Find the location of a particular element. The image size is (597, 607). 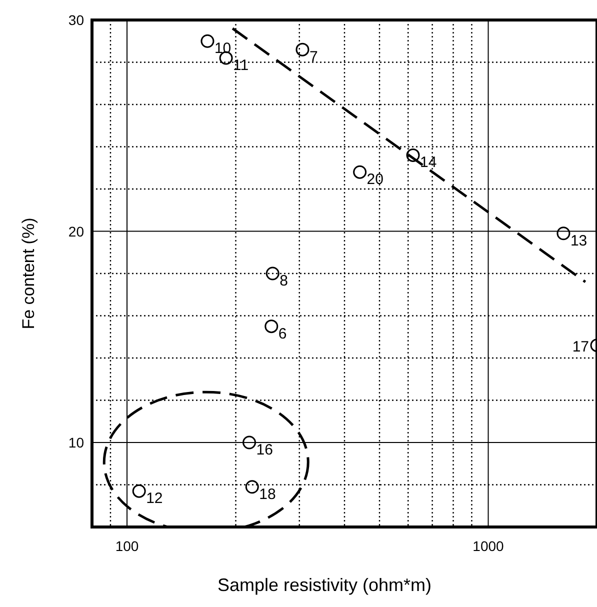

annotation: 12 is located at coordinates (154, 499).